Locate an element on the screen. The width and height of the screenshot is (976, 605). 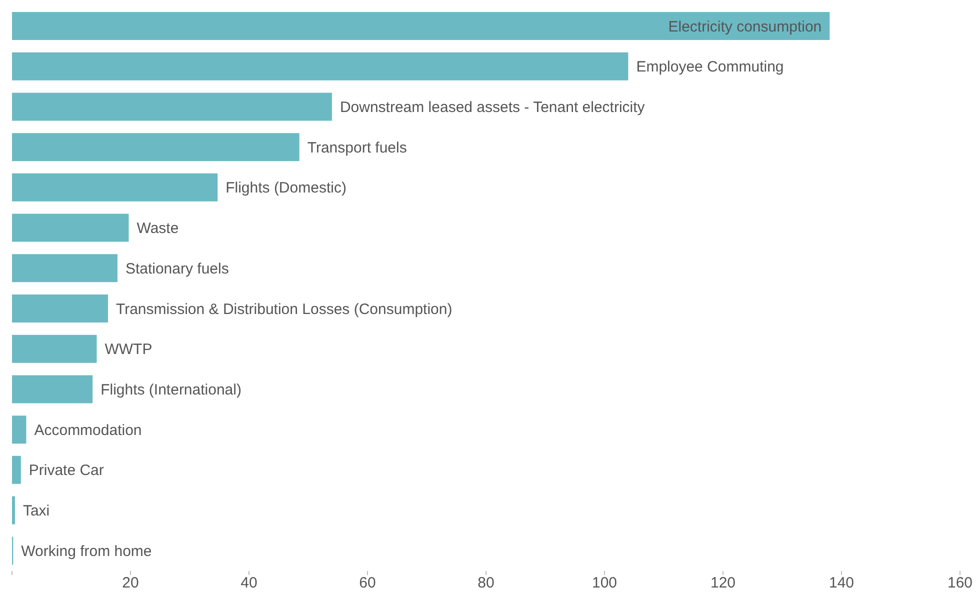
y-tick-label: WWTP is located at coordinates (128, 349).